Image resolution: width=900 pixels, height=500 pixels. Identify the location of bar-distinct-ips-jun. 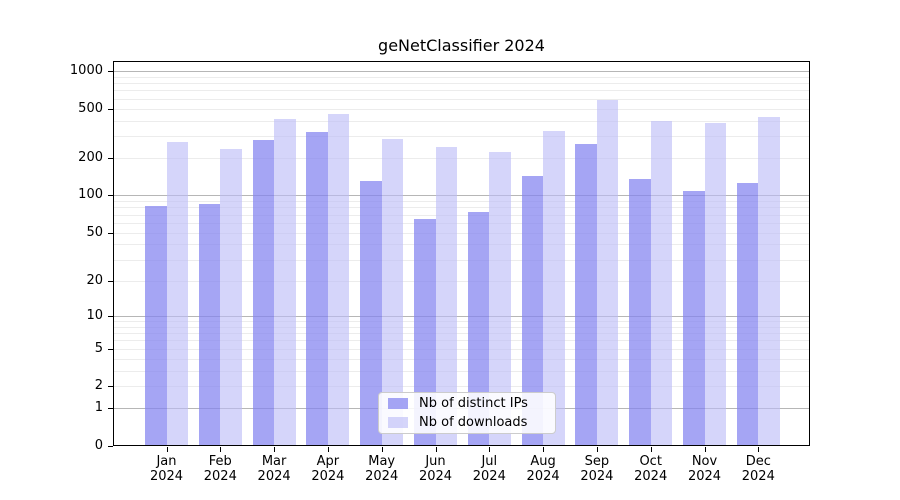
(425, 332).